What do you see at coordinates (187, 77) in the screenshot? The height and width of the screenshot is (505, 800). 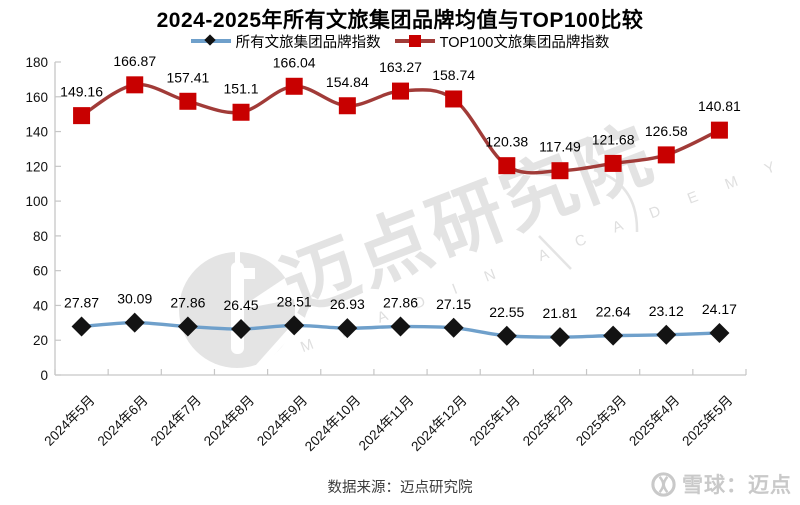 I see `data-label: 157.41` at bounding box center [187, 77].